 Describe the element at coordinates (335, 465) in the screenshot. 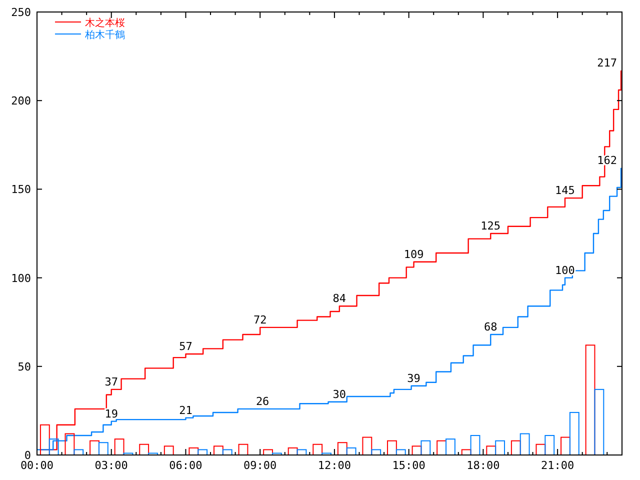

I see `x-tick-label: 12:00` at that location.